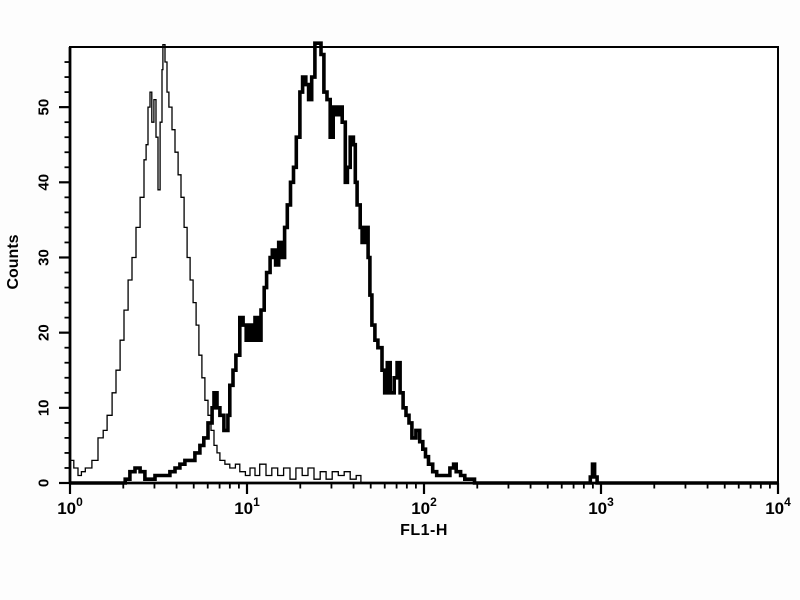  Describe the element at coordinates (13, 262) in the screenshot. I see `y-axis-label: Counts` at that location.